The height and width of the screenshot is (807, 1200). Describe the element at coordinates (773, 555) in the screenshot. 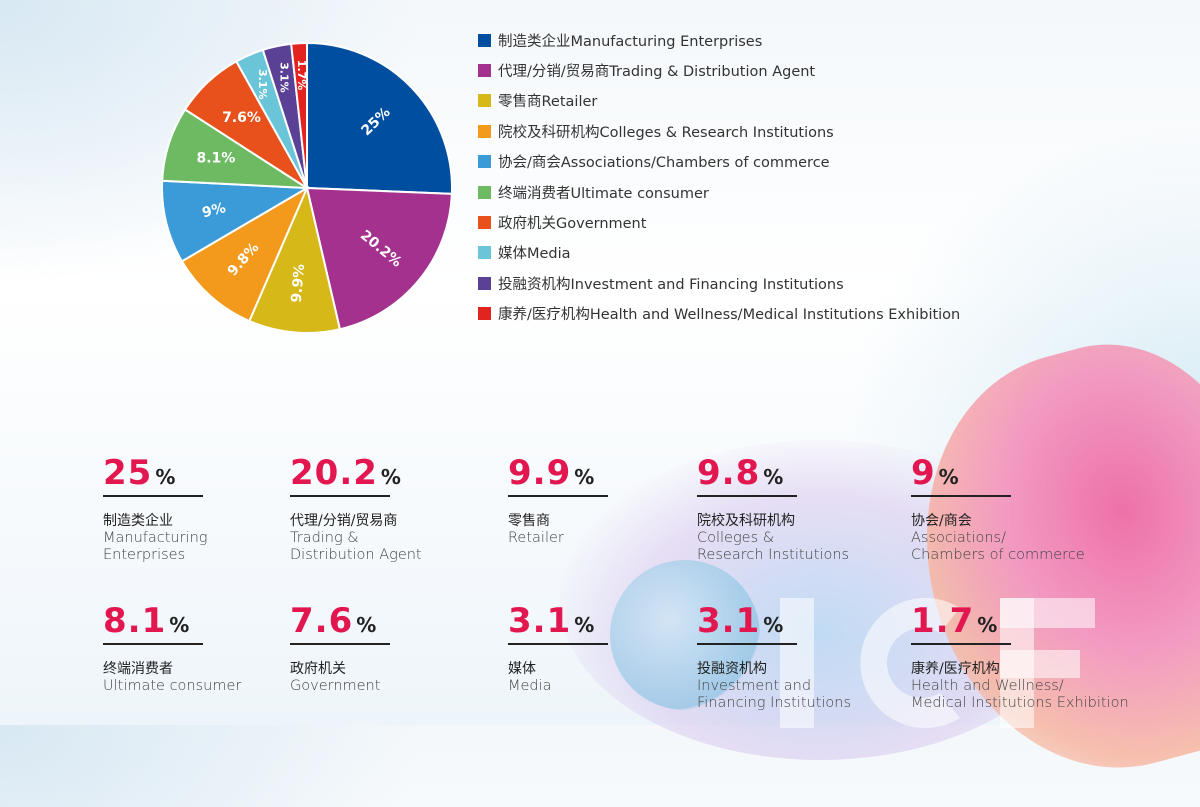

I see `stat-label-en: Research Institutions` at that location.